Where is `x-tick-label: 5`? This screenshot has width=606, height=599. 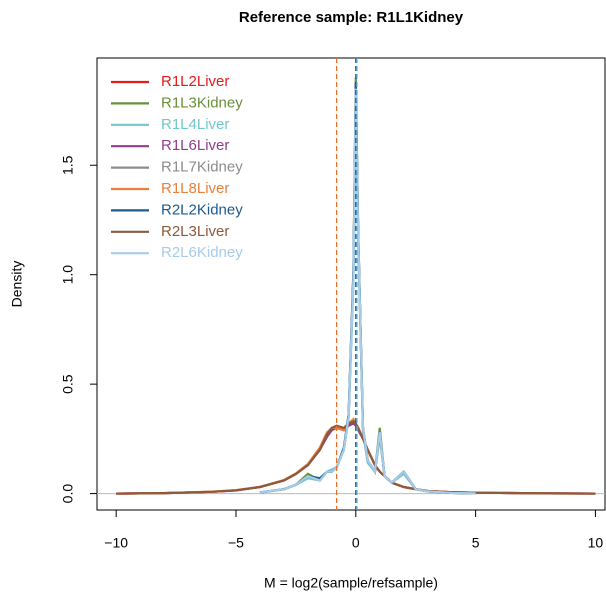 x-tick-label: 5 is located at coordinates (476, 543).